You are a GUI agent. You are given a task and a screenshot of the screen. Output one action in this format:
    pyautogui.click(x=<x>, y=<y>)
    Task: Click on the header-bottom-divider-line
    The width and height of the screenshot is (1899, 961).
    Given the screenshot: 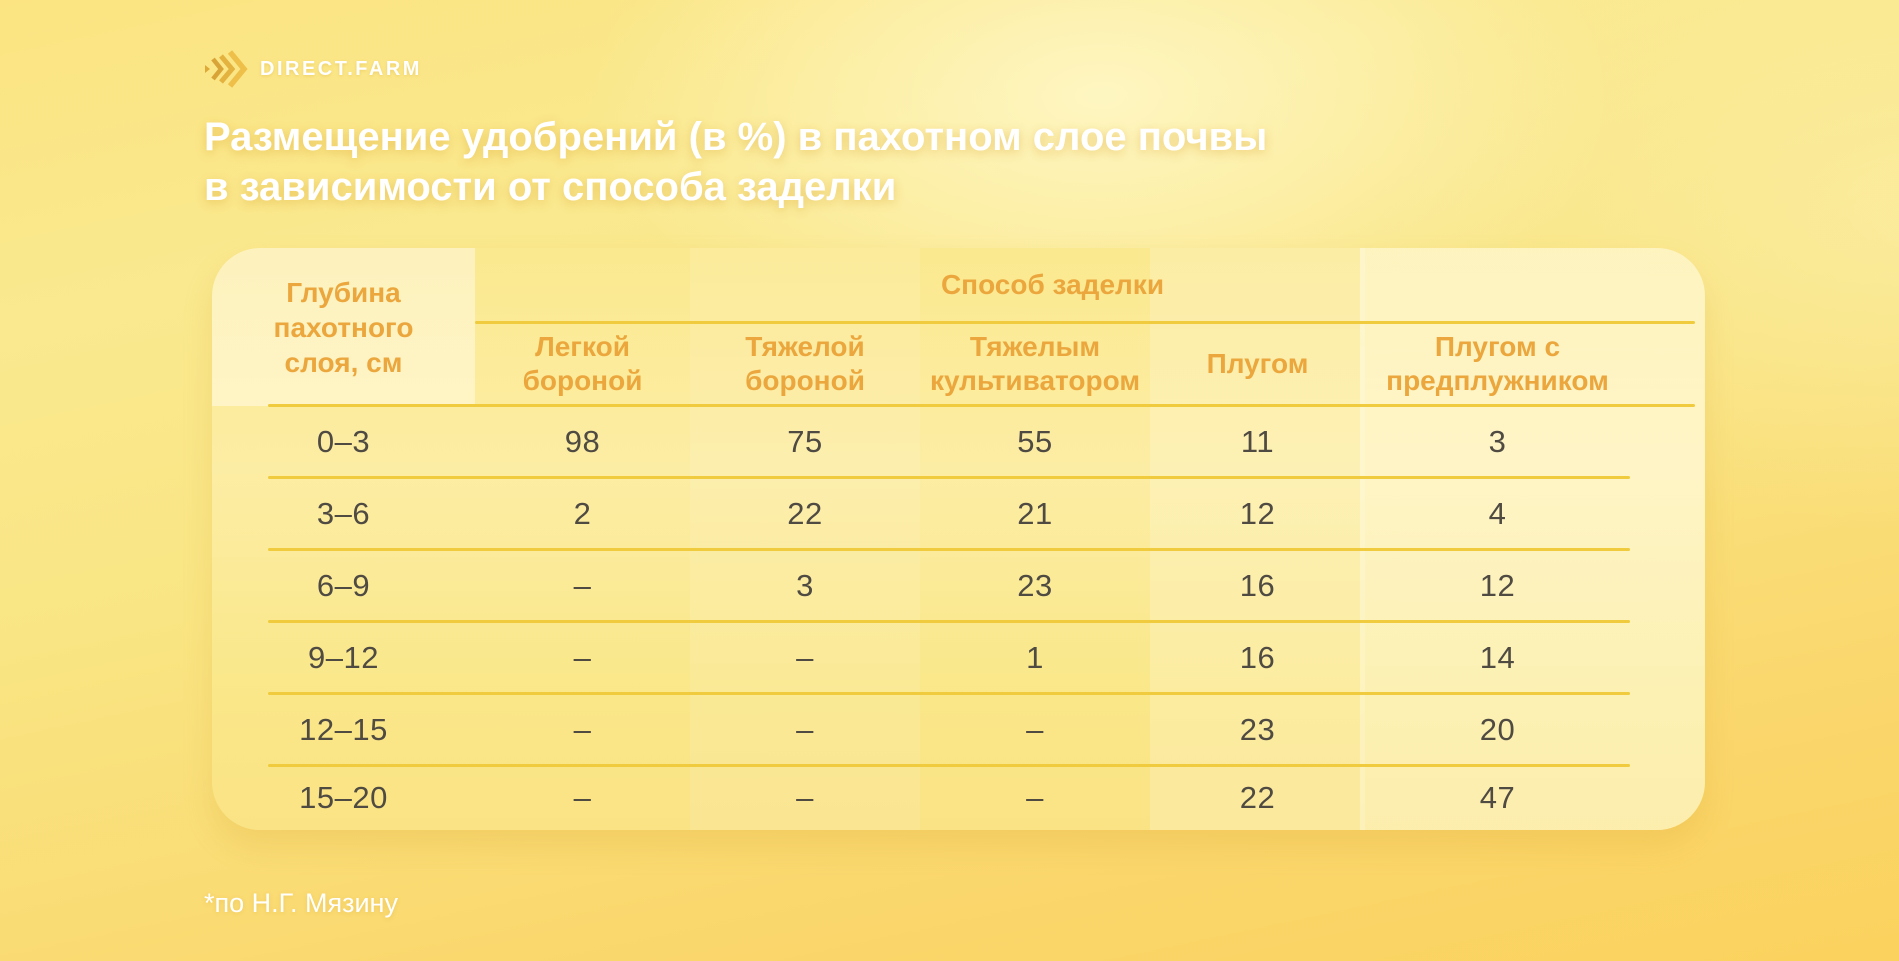 What is the action you would take?
    pyautogui.click(x=981, y=405)
    